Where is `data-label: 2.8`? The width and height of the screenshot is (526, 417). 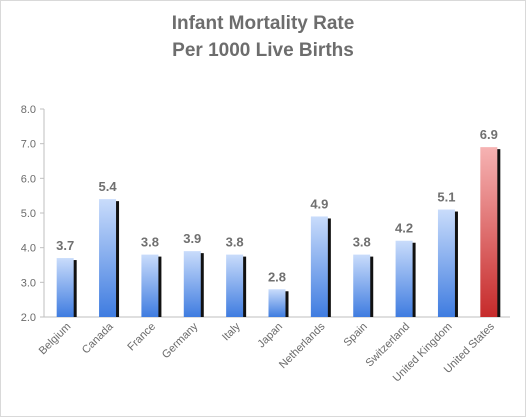 data-label: 2.8 is located at coordinates (277, 276).